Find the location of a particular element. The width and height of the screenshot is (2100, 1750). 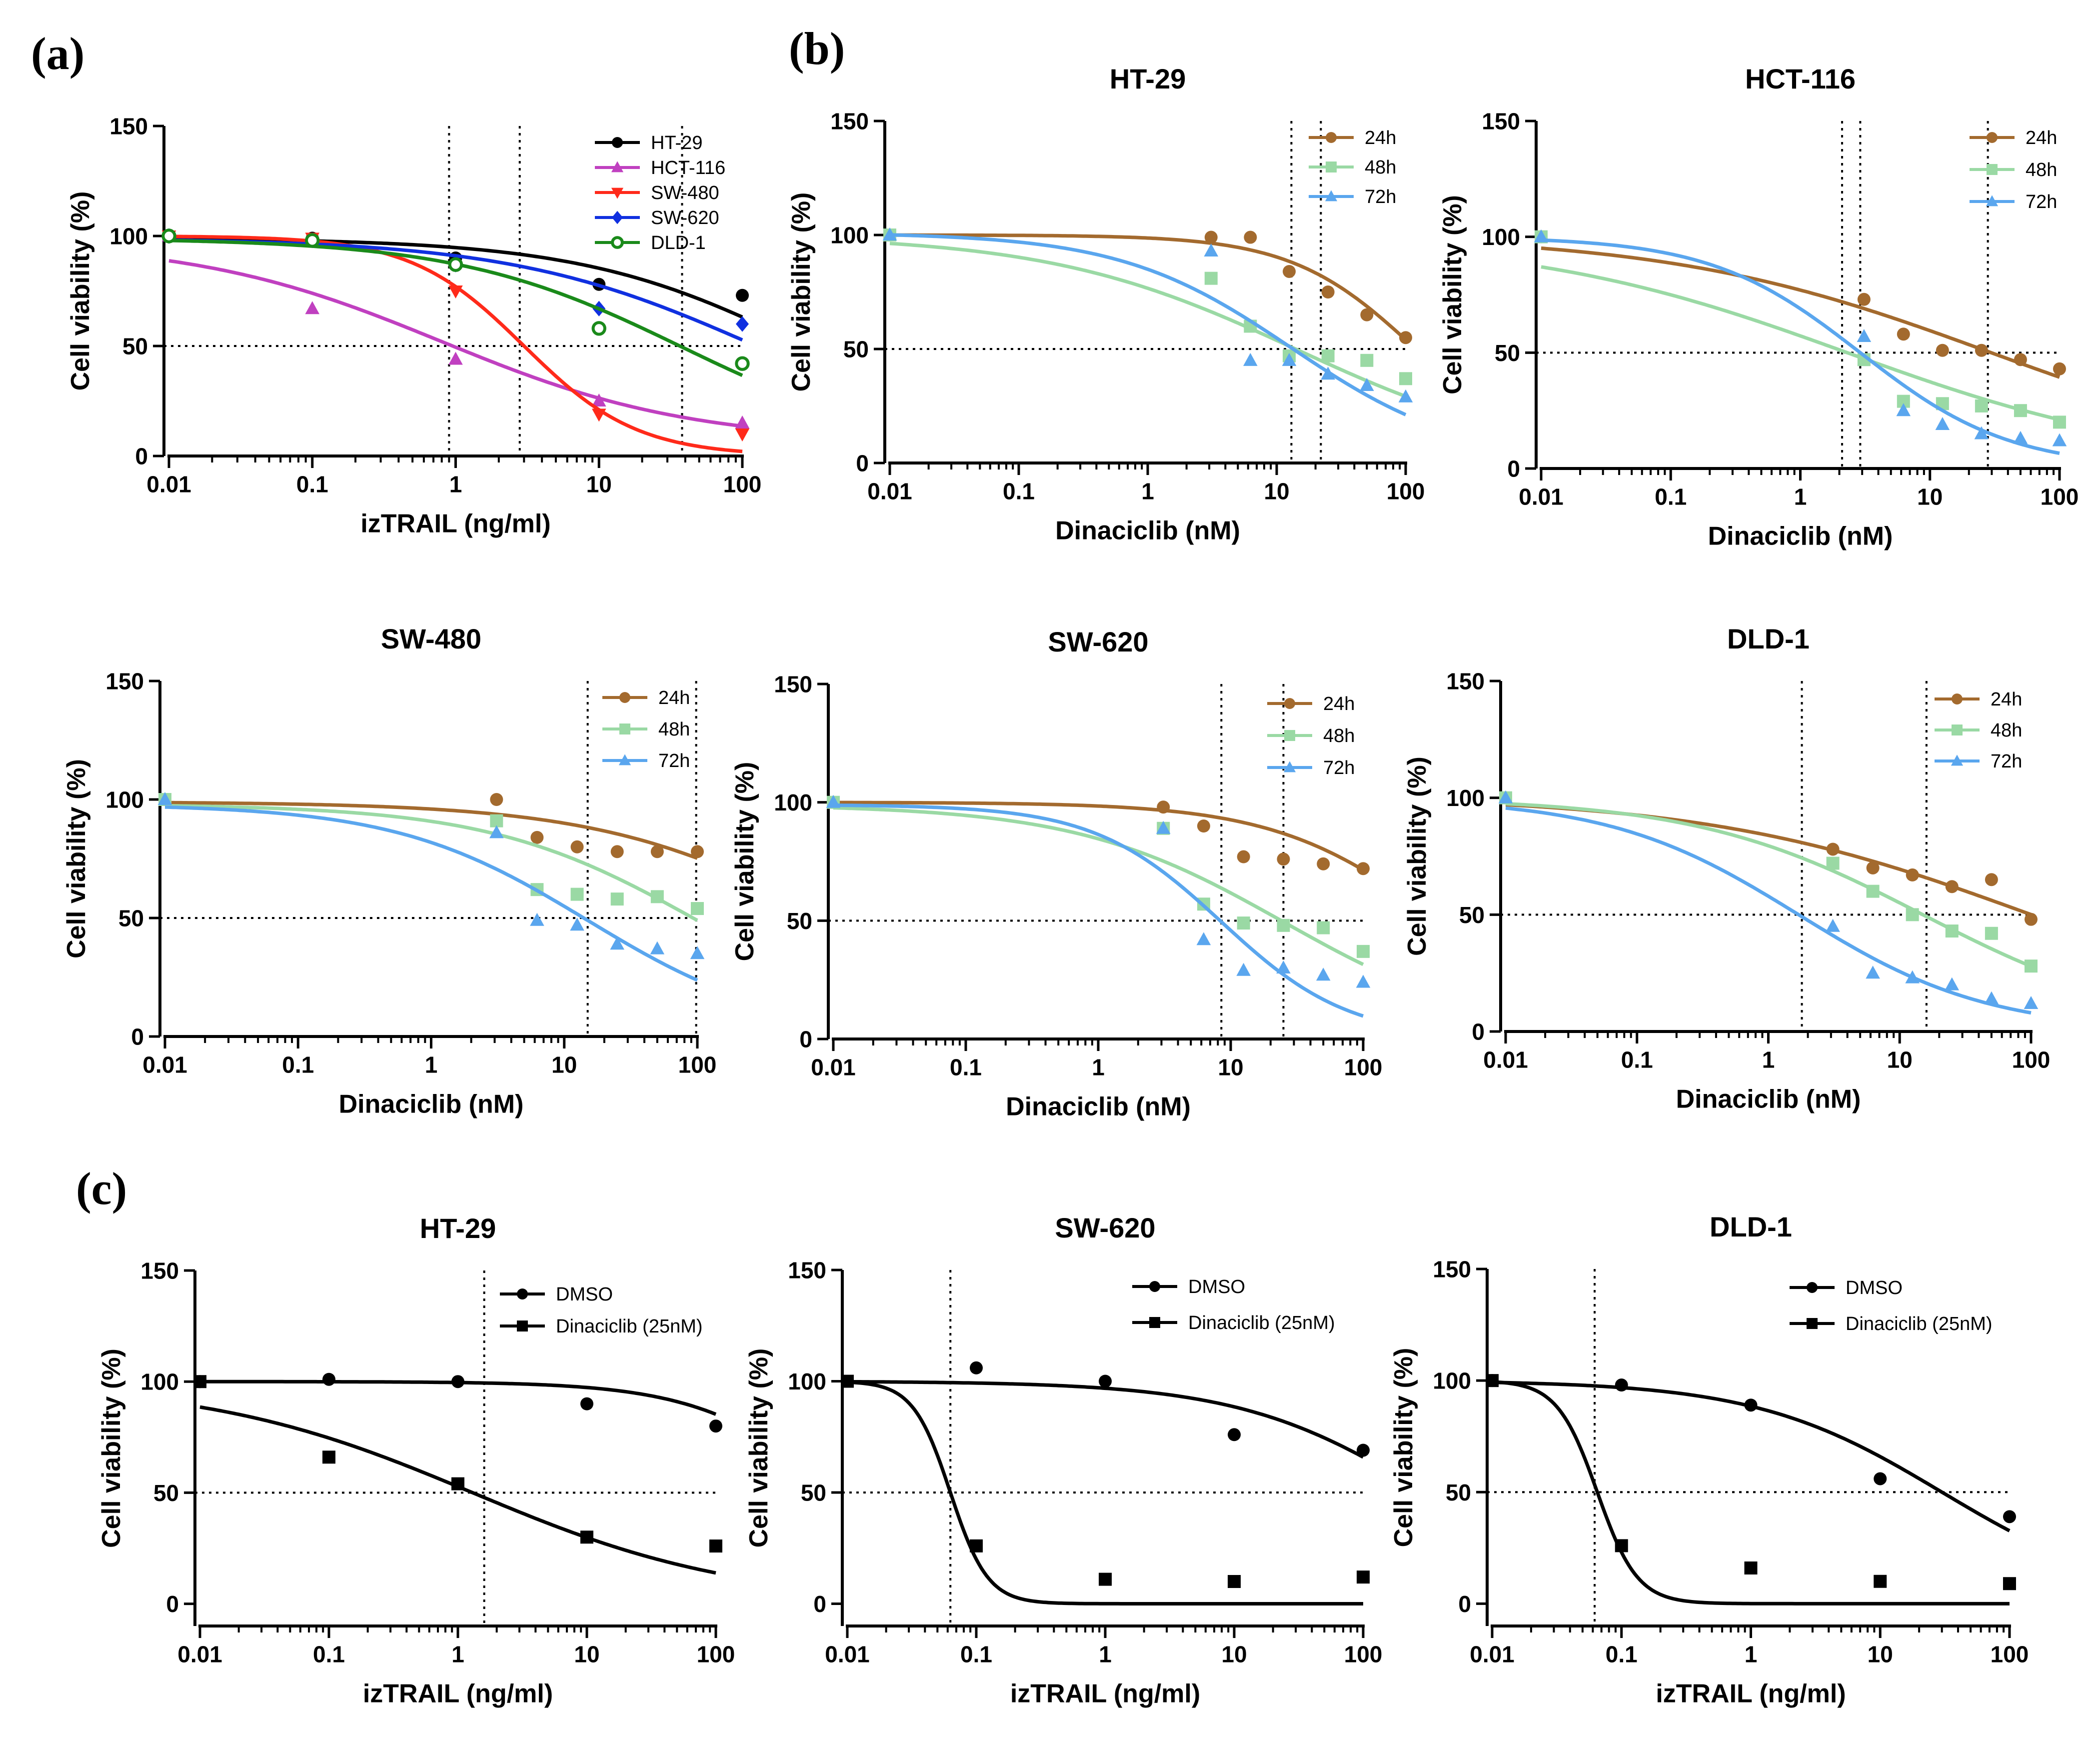

fit-curve-24h is located at coordinates (1098, 836).